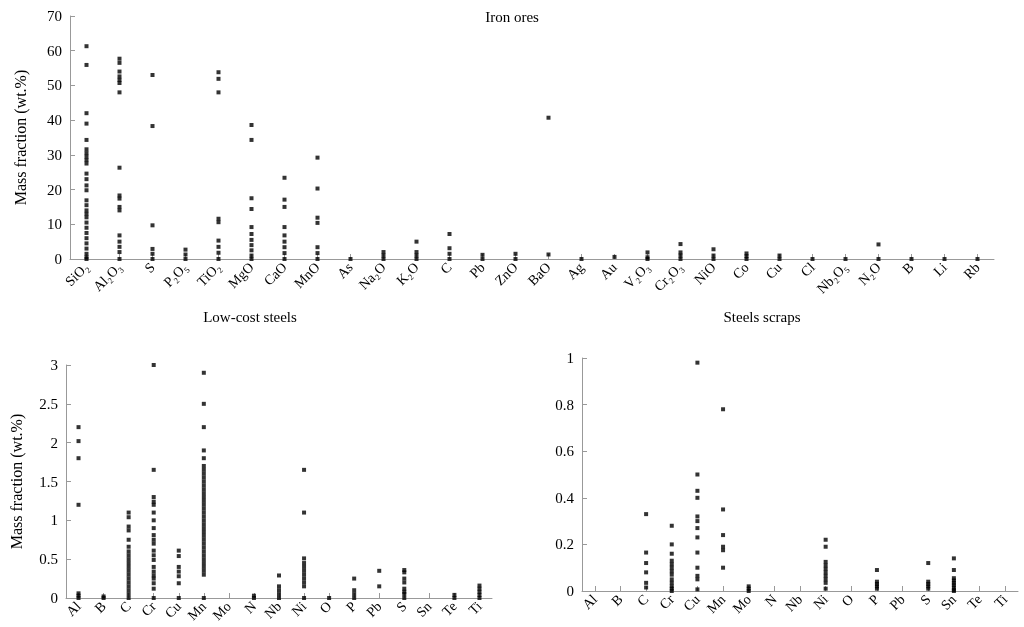 The image size is (1024, 627). What do you see at coordinates (54, 189) in the screenshot?
I see `y-tick-label: 20` at bounding box center [54, 189].